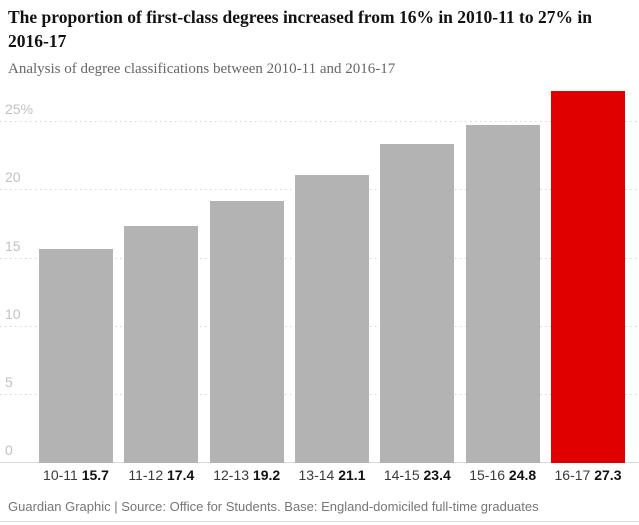 This screenshot has width=639, height=525. Describe the element at coordinates (148, 475) in the screenshot. I see `category-label: 11-12` at that location.